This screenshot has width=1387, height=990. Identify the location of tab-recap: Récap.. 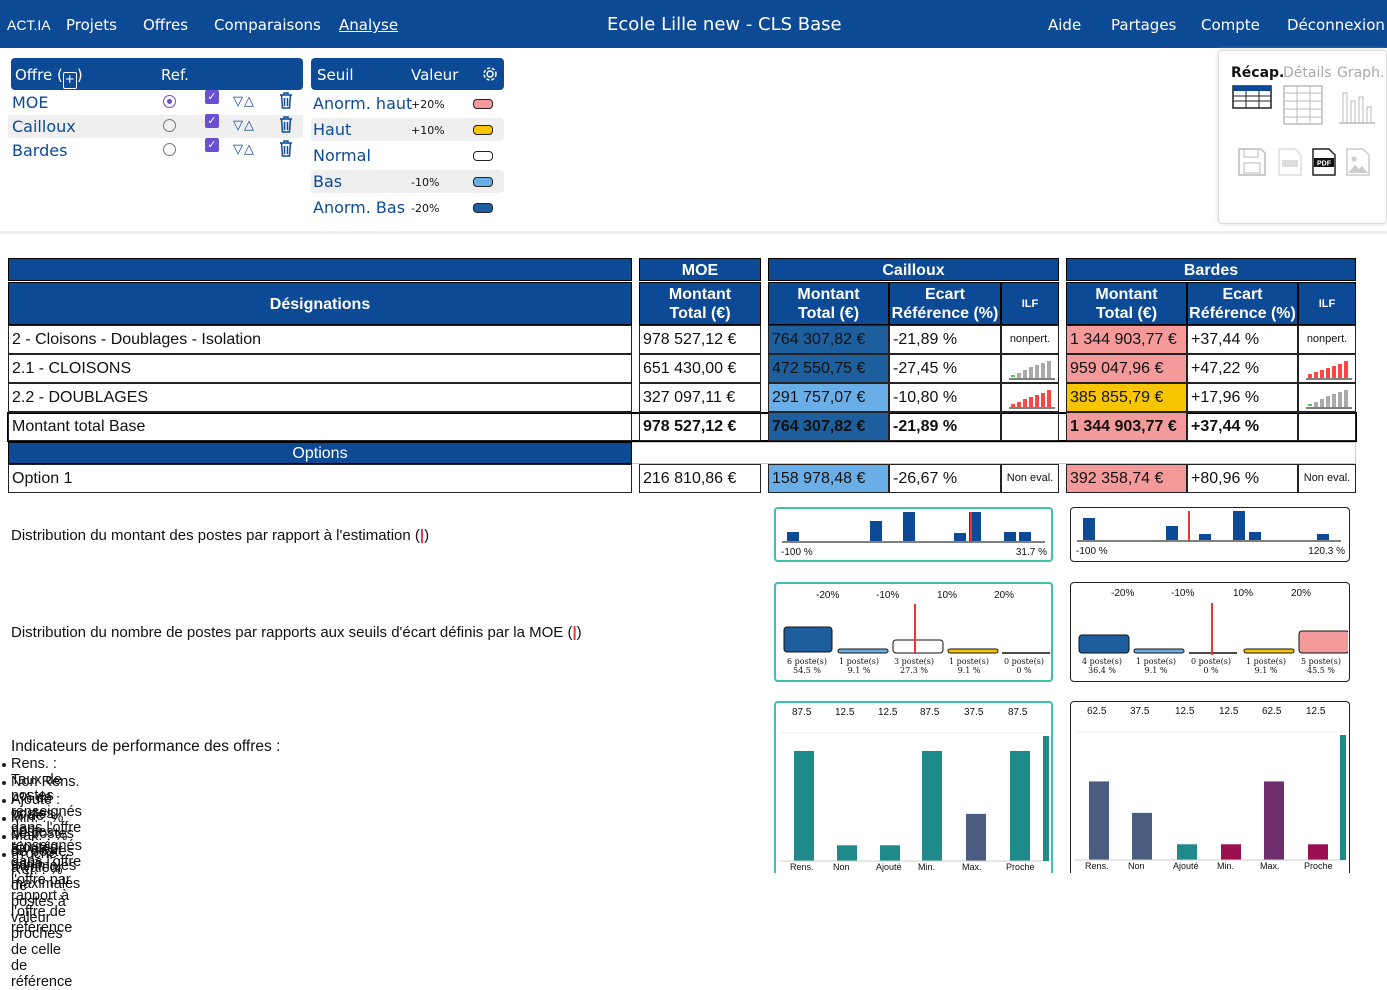
(1258, 73).